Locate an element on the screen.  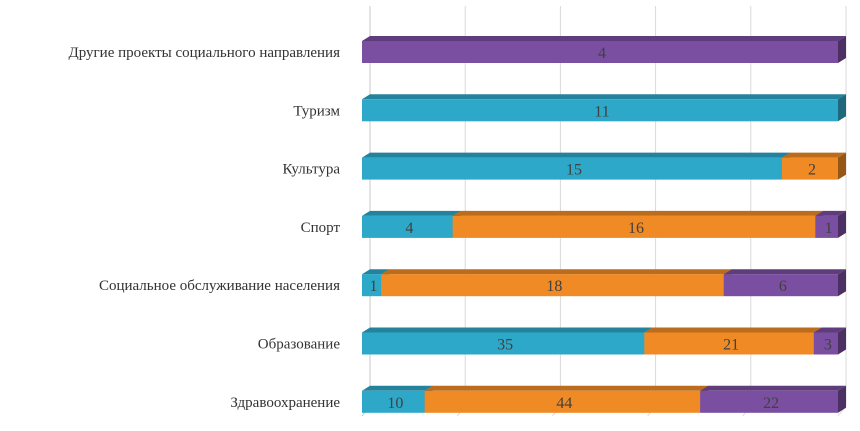
category-label: Туризм is located at coordinates (316, 111).